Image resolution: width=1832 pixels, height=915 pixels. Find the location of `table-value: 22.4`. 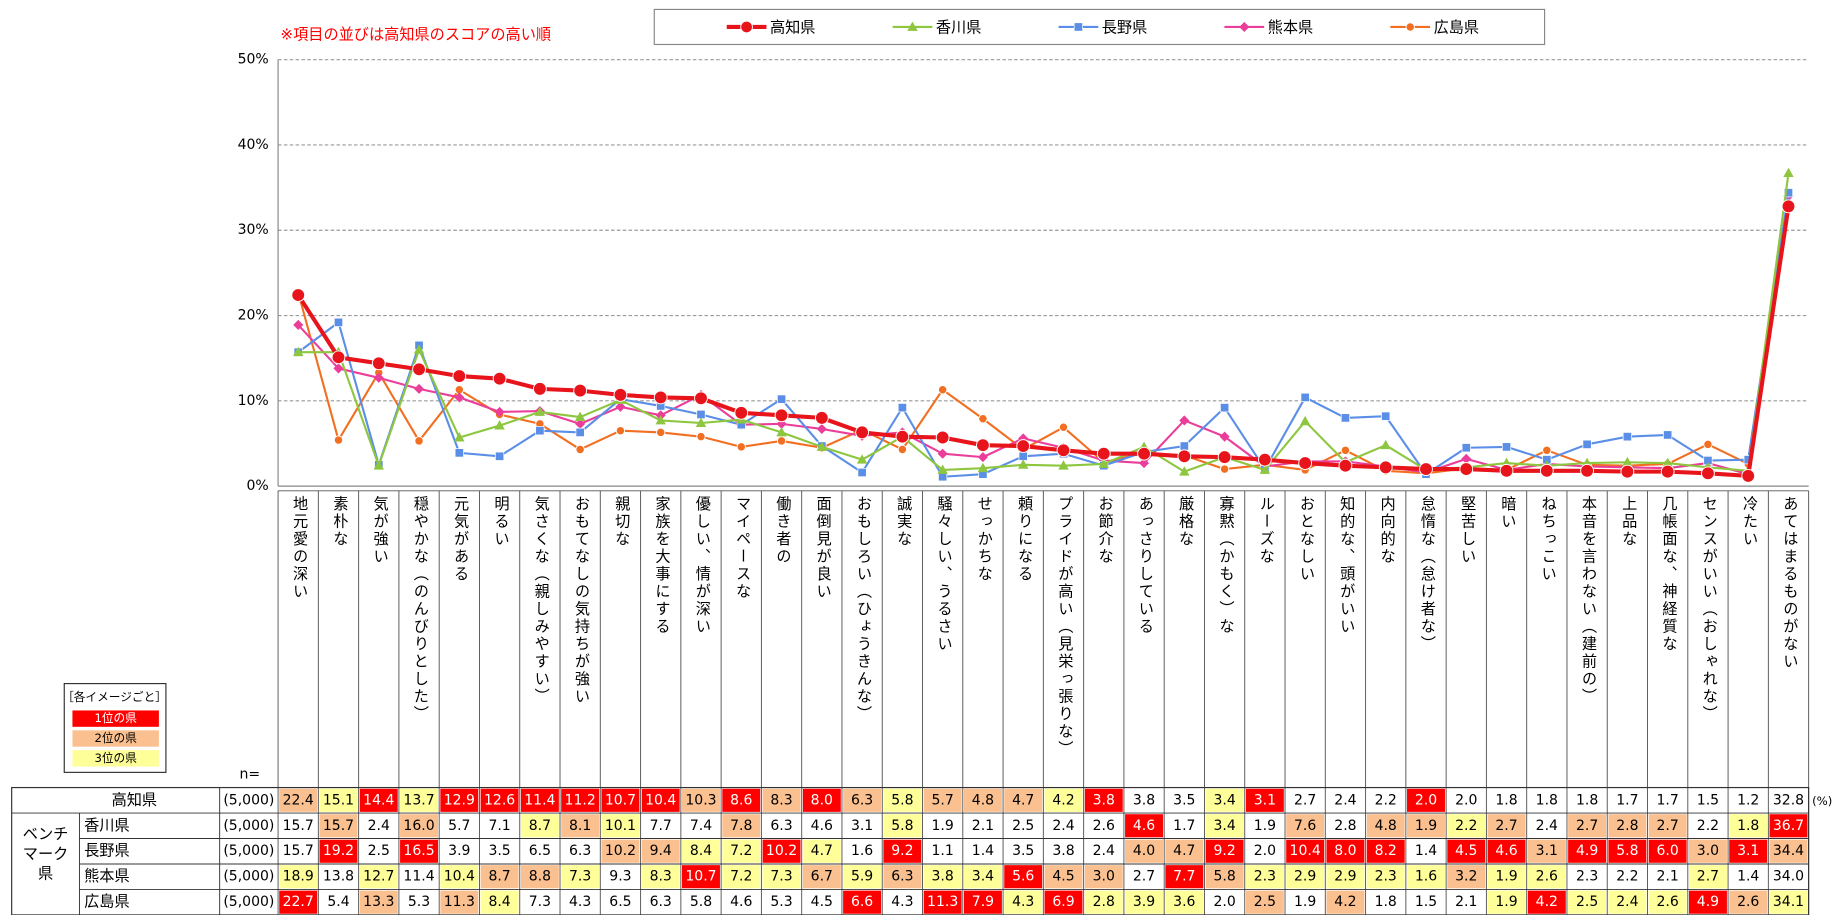

table-value: 22.4 is located at coordinates (298, 800).